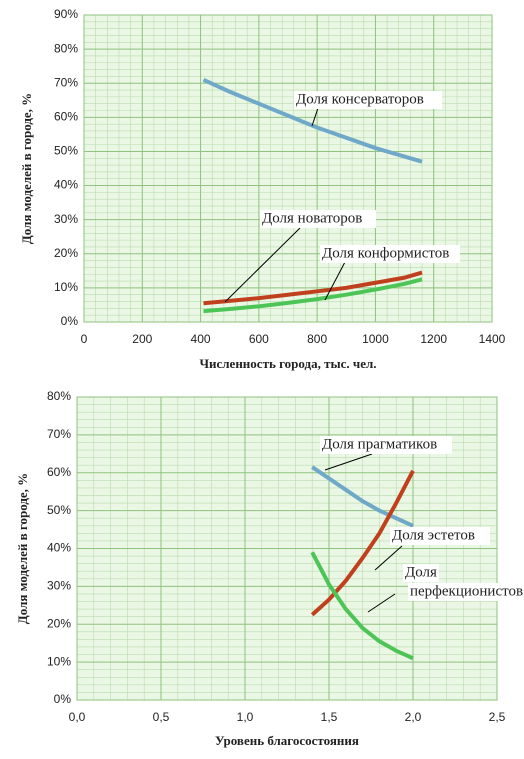  Describe the element at coordinates (360, 99) in the screenshot. I see `series-label: Доля консерваторов` at that location.